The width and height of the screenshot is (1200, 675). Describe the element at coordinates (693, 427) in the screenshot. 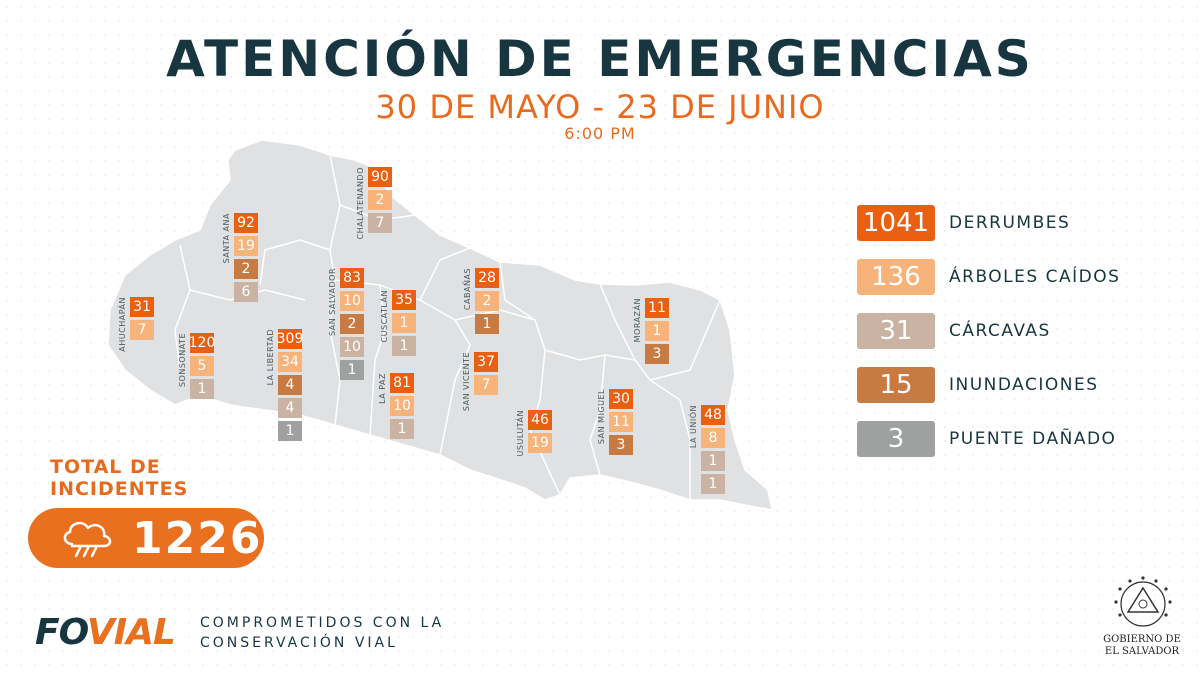

I see `department-name: LA UNIÓN` at that location.